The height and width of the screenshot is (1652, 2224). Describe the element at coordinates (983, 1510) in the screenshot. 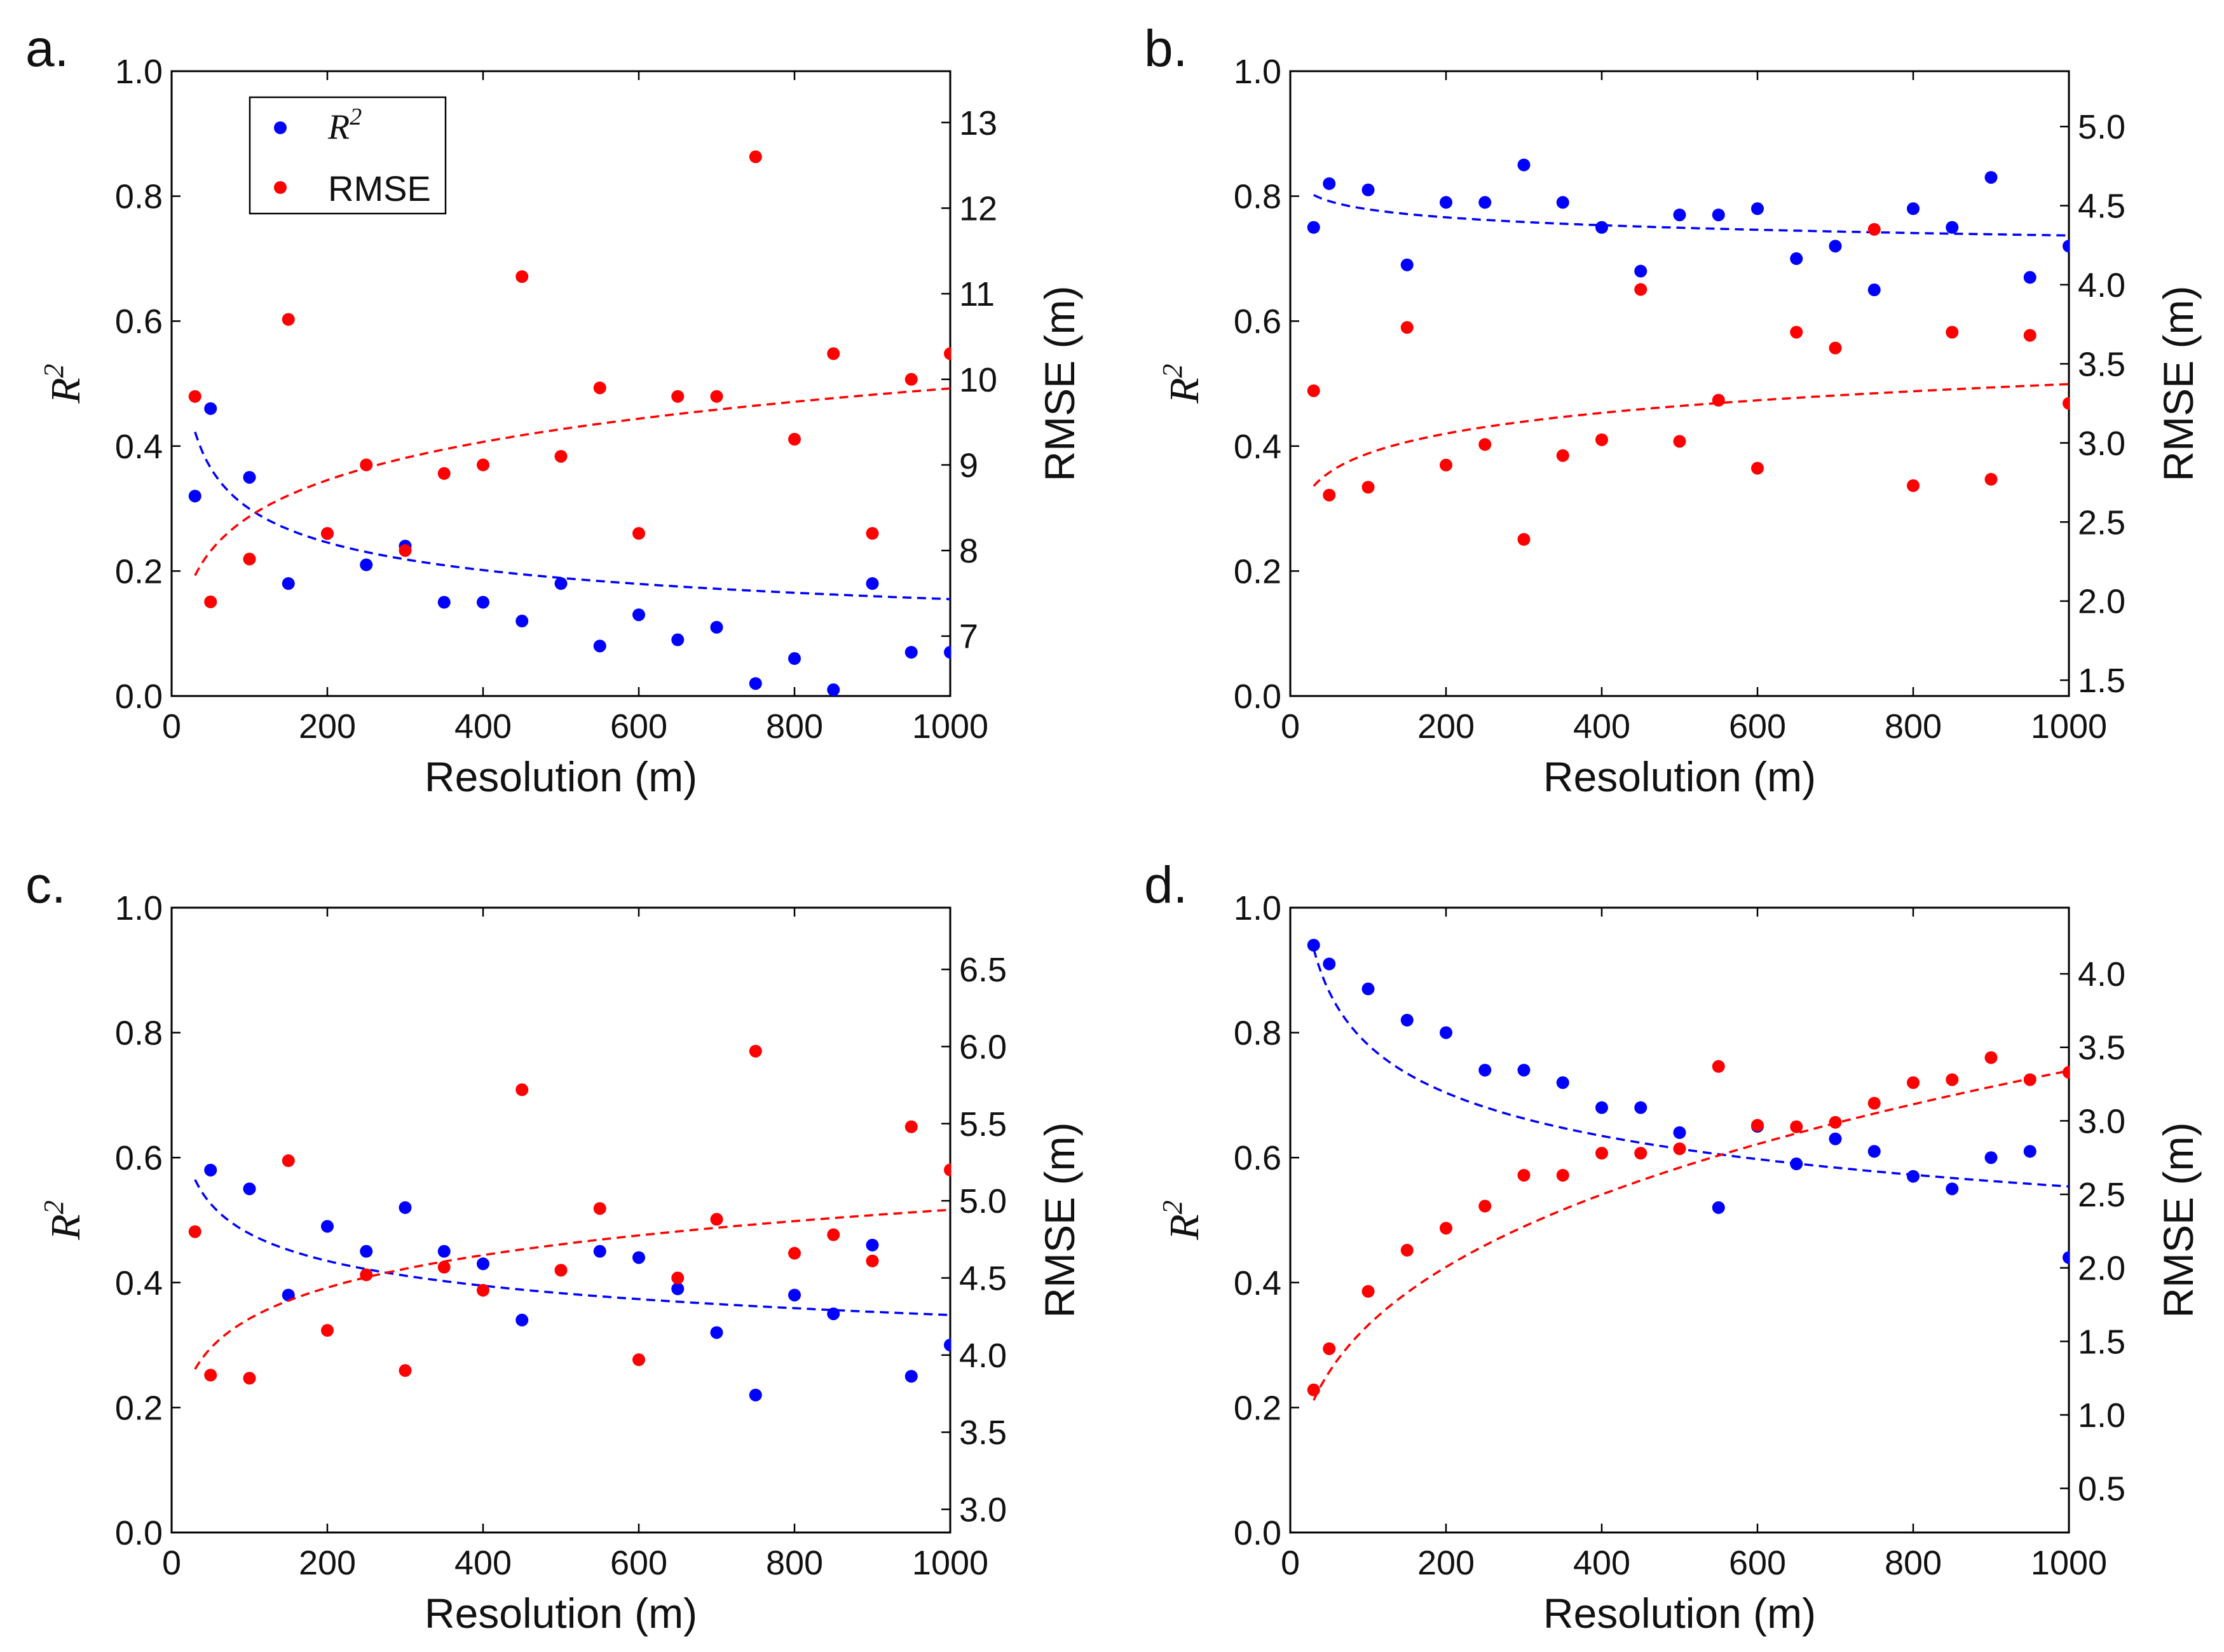

I see `y2-tick-label: 3.0` at that location.